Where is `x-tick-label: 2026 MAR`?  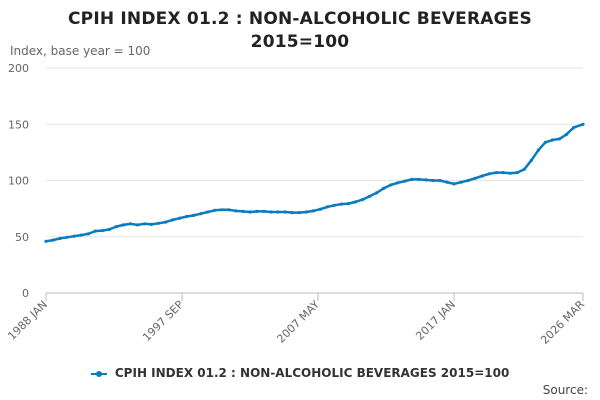 x-tick-label: 2026 MAR is located at coordinates (562, 322).